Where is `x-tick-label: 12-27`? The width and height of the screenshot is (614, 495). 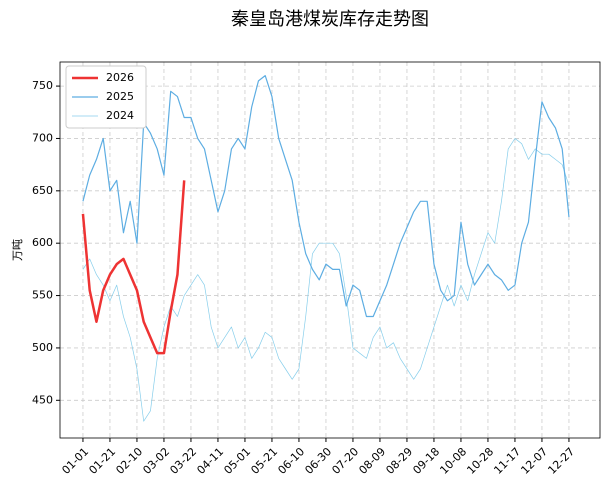 x-tick-label: 12-27 is located at coordinates (561, 461).